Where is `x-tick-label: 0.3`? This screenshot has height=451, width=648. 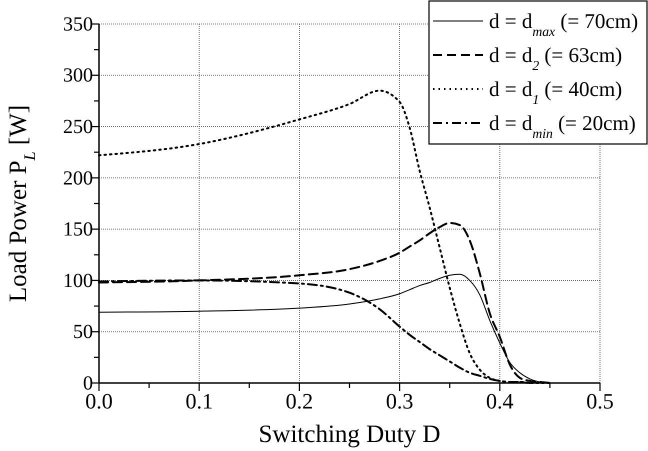 x-tick-label: 0.3 is located at coordinates (400, 401).